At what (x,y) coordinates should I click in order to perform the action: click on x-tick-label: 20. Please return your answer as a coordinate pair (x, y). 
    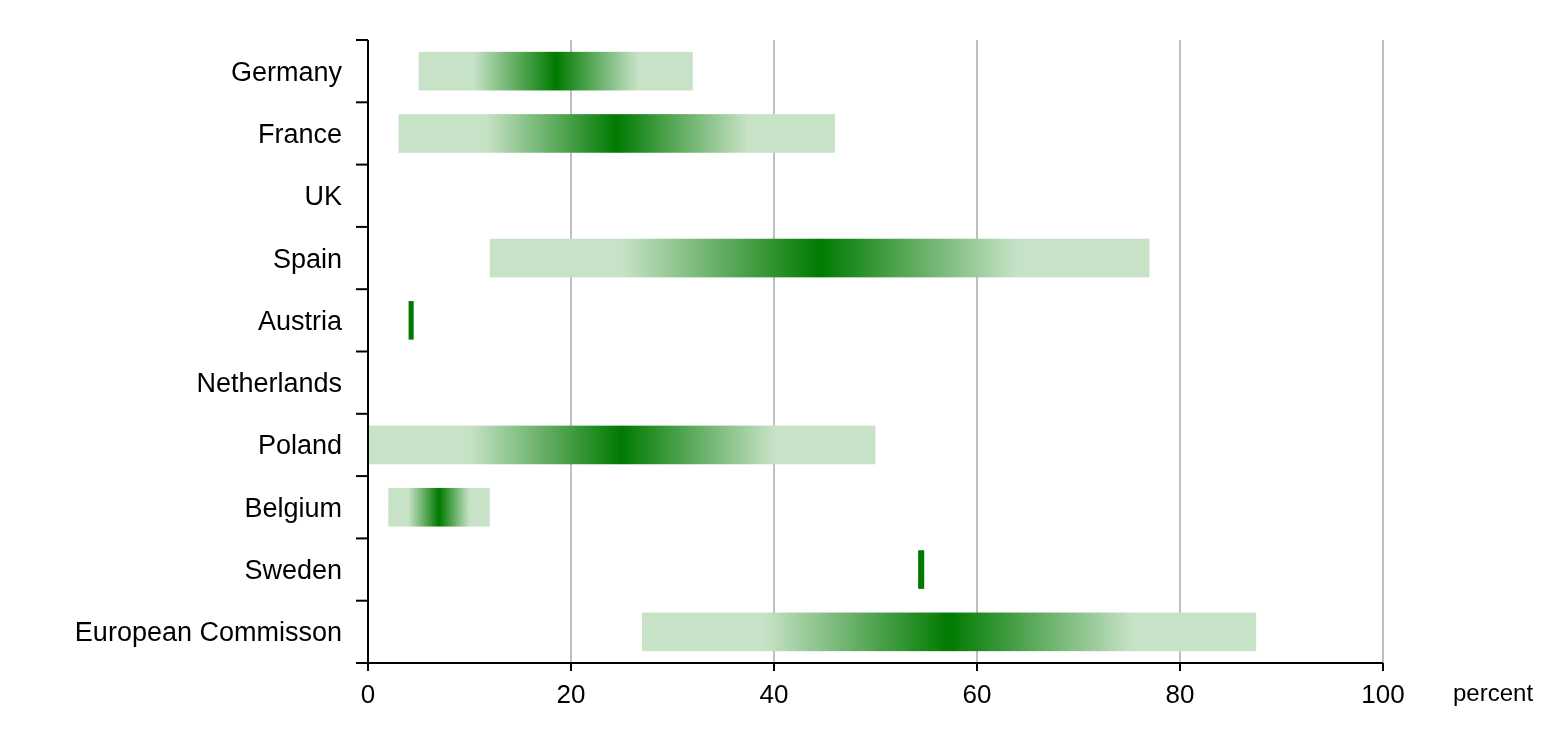
    Looking at the image, I should click on (571, 694).